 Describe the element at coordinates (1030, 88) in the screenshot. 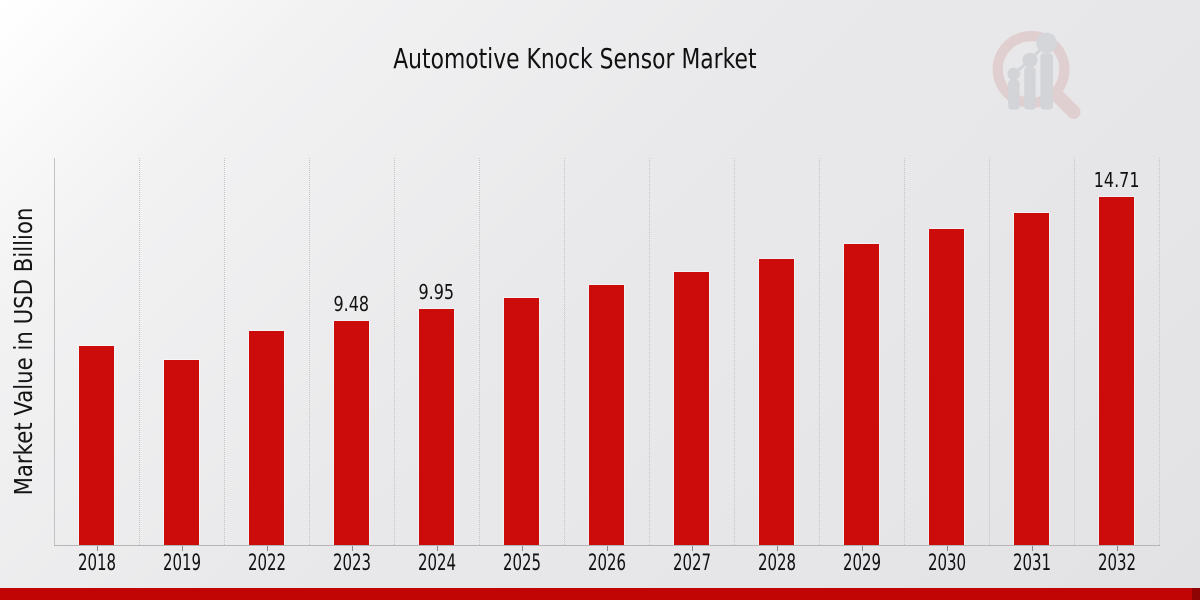

I see `logo-bar-medium-icon` at that location.